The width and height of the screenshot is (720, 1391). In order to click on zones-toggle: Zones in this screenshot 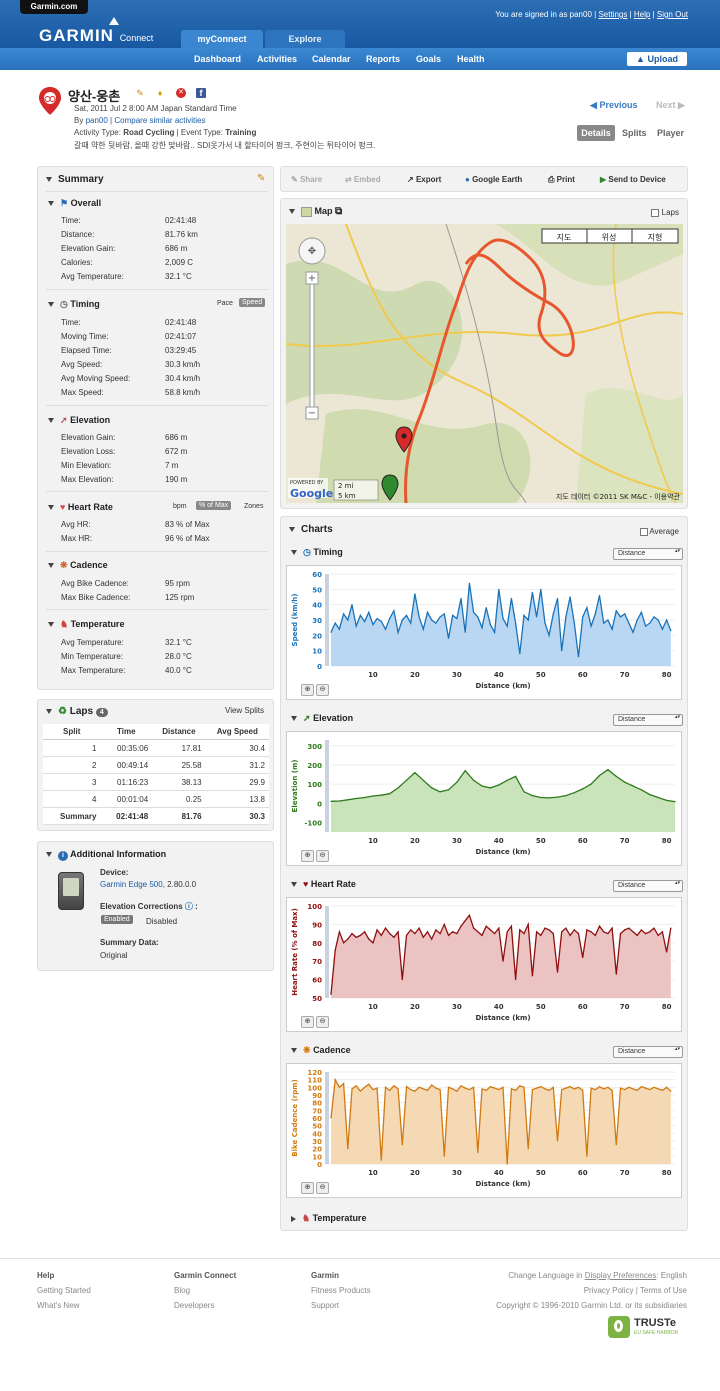, I will do `click(254, 506)`.